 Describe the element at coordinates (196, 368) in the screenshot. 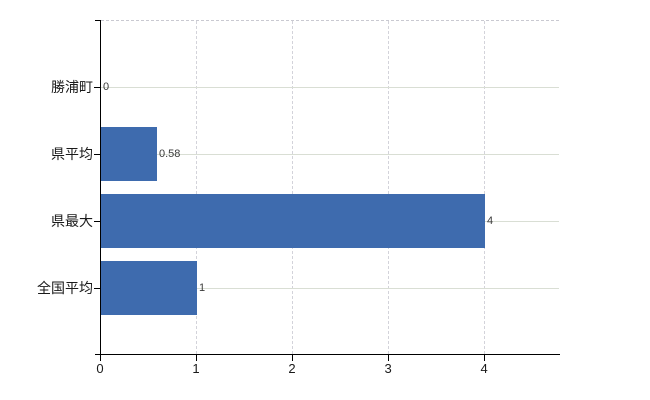

I see `x-tick-label: 1` at that location.